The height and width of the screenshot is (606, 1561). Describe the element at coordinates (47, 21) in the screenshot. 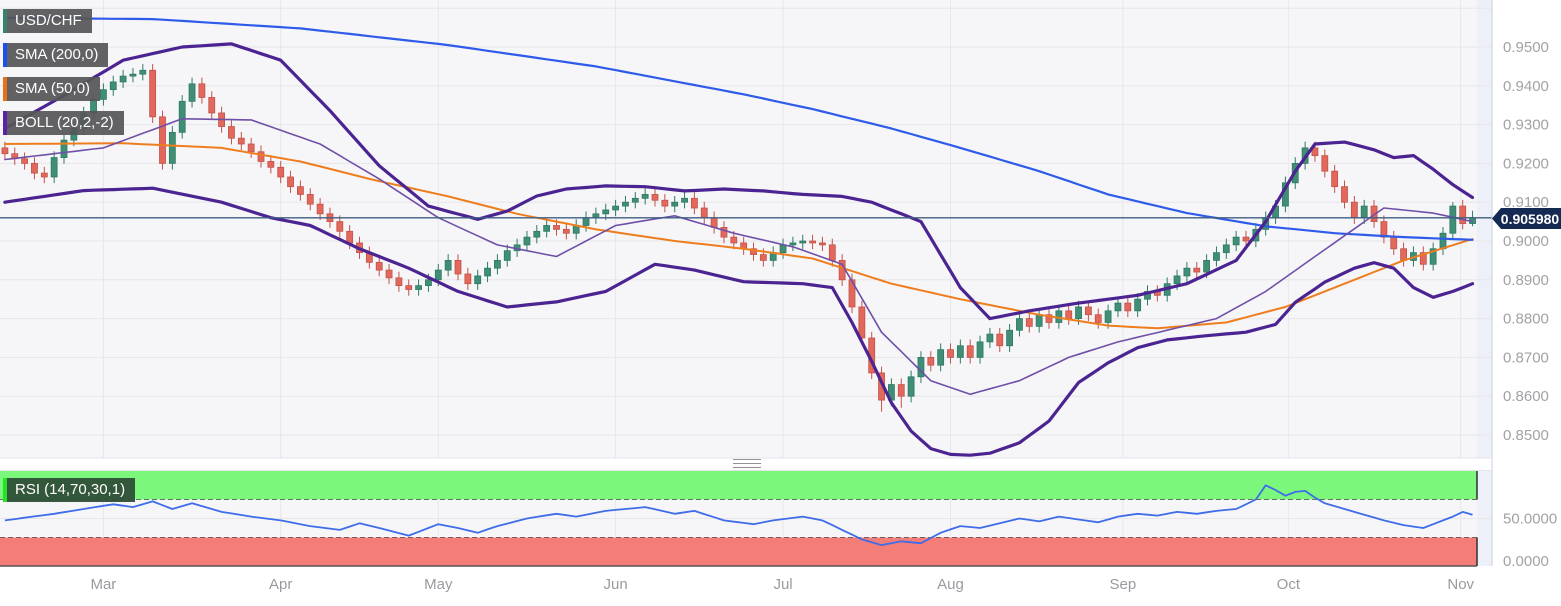

I see `legend-chip-usd-chf: USD/CHF` at that location.